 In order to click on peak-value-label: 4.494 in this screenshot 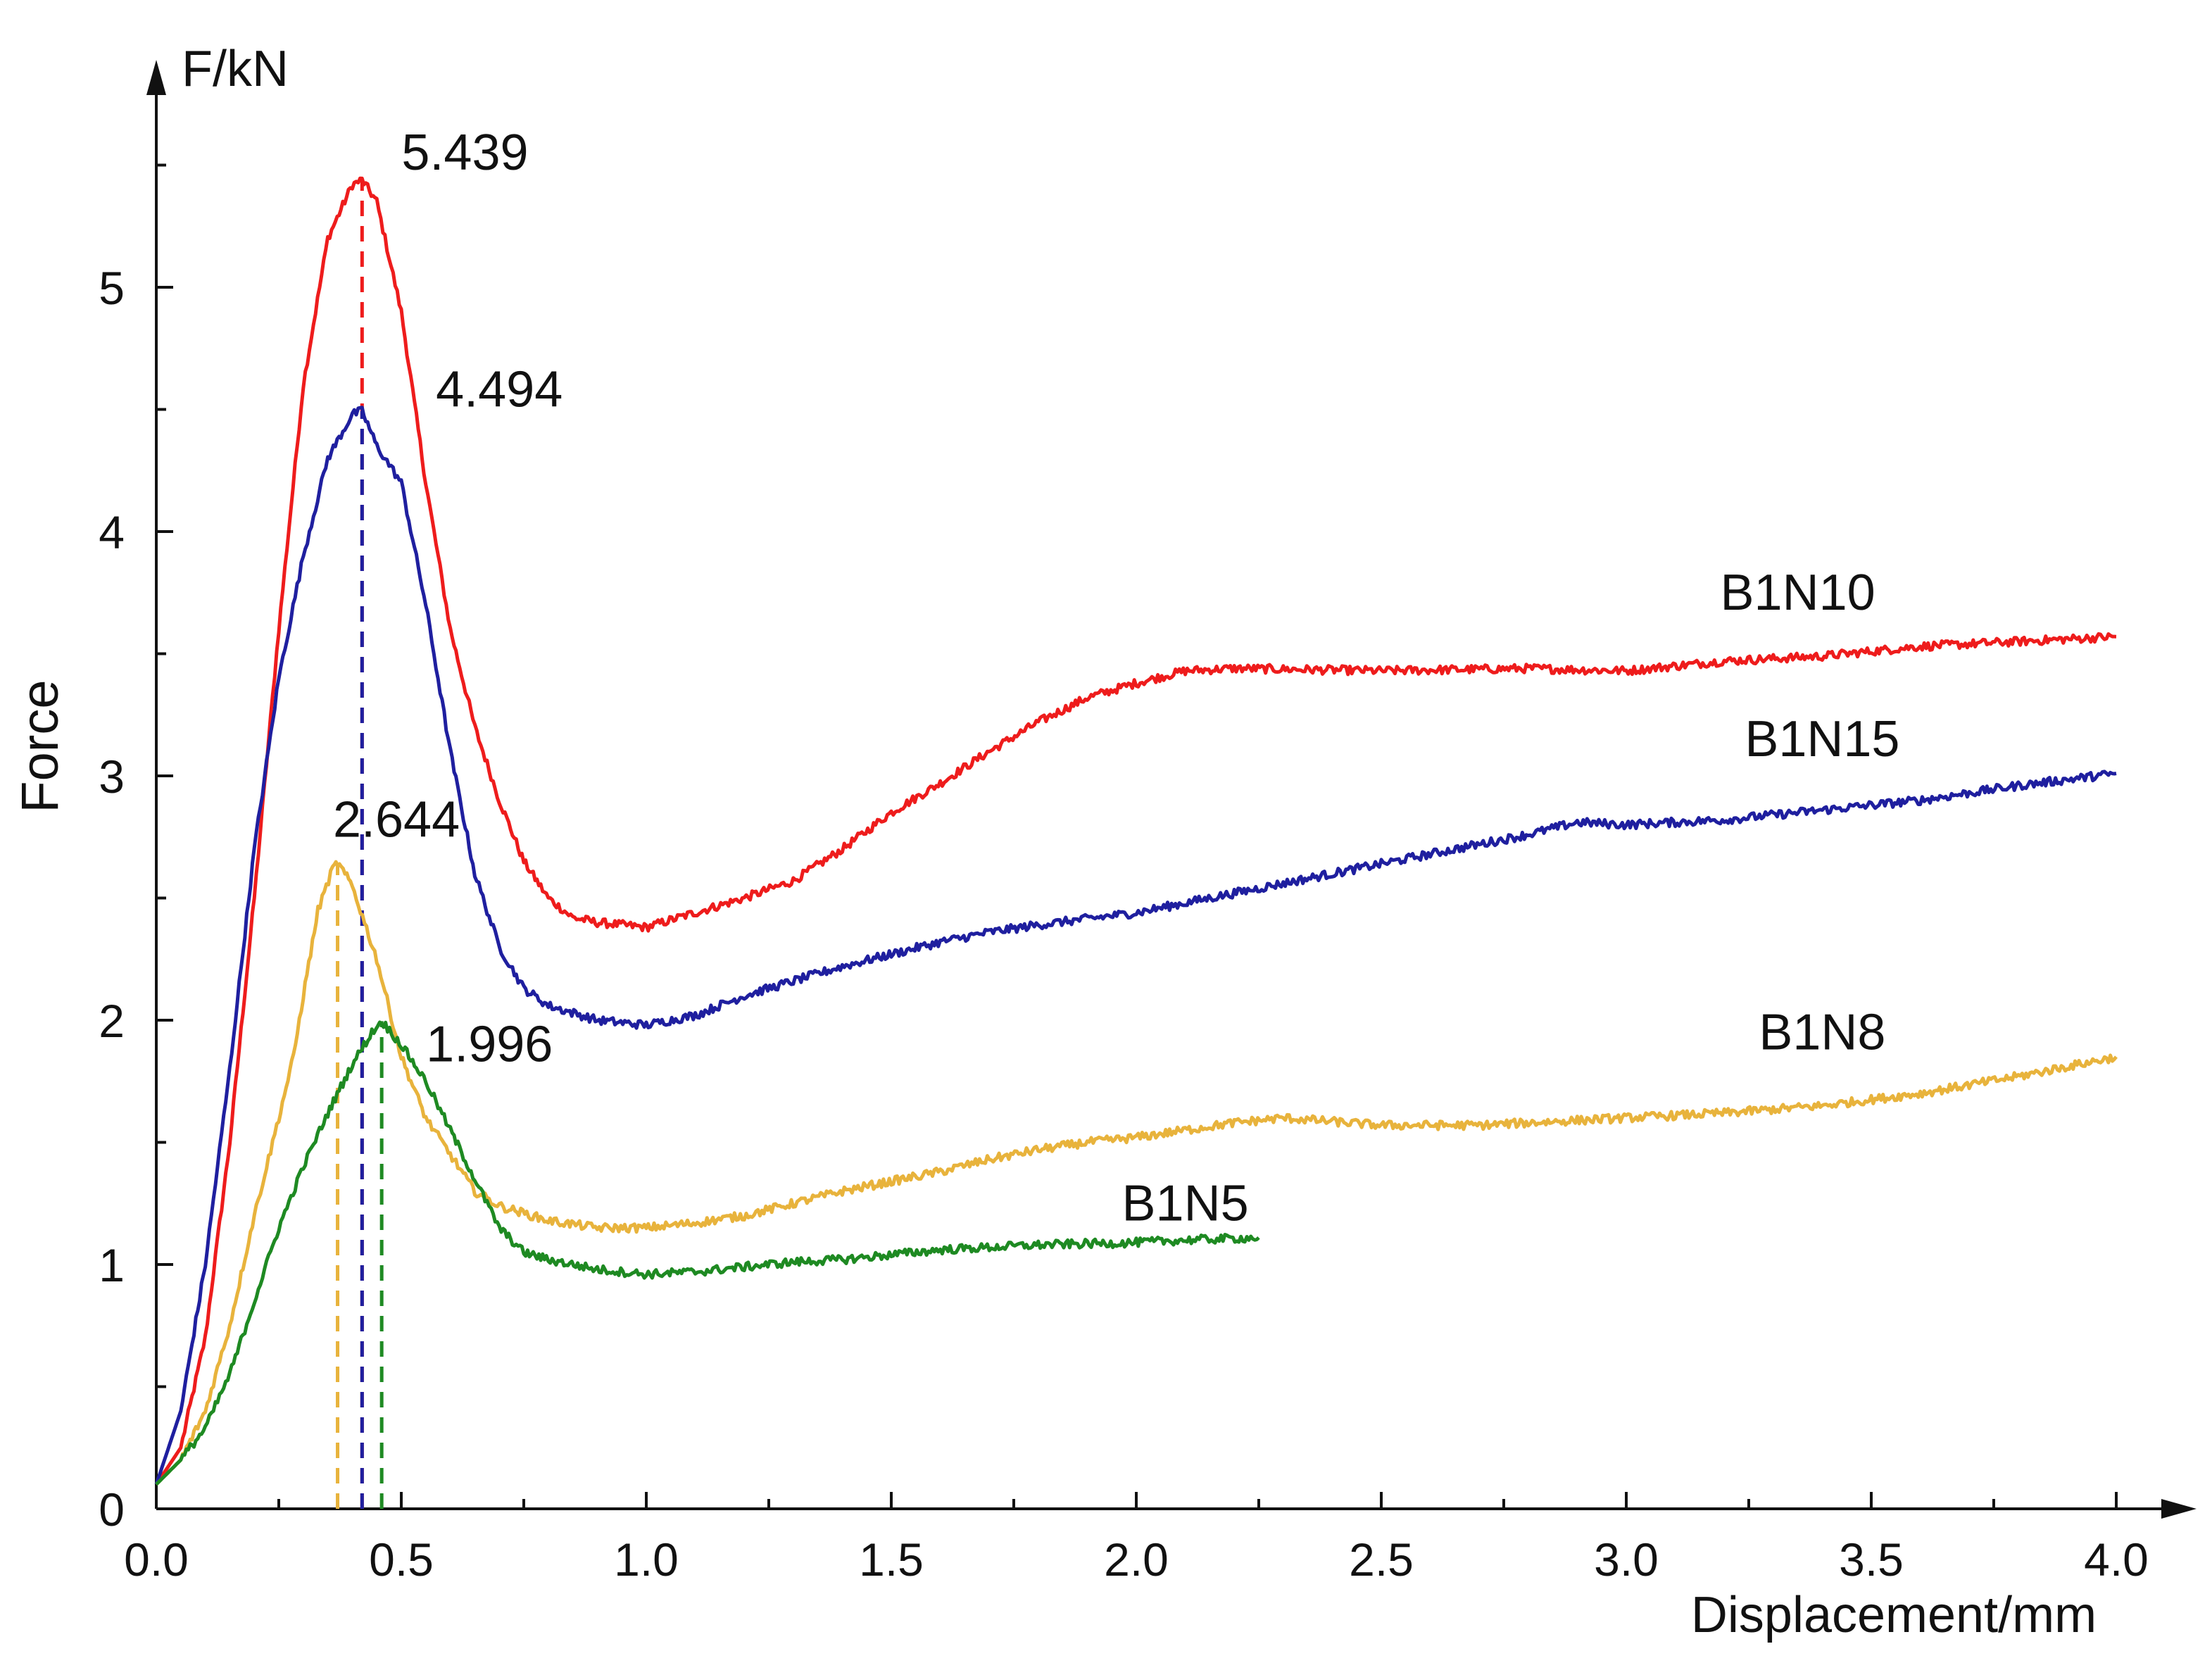, I will do `click(499, 390)`.